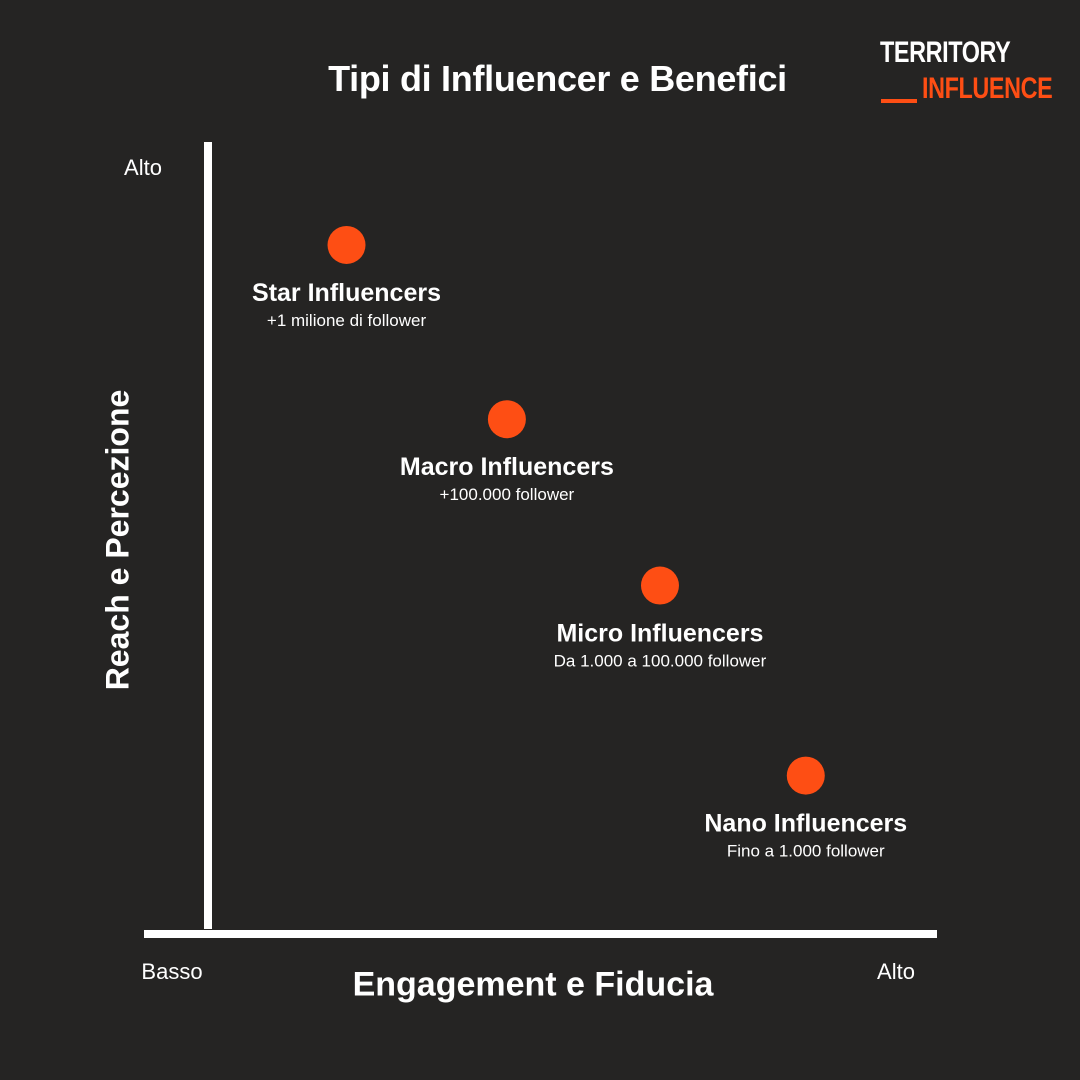 Image resolution: width=1080 pixels, height=1080 pixels. I want to click on point-sublabel-1: +1 milione di follower, so click(347, 320).